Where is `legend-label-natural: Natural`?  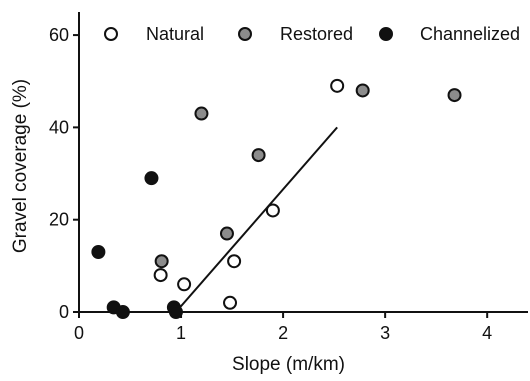
legend-label-natural: Natural is located at coordinates (175, 34).